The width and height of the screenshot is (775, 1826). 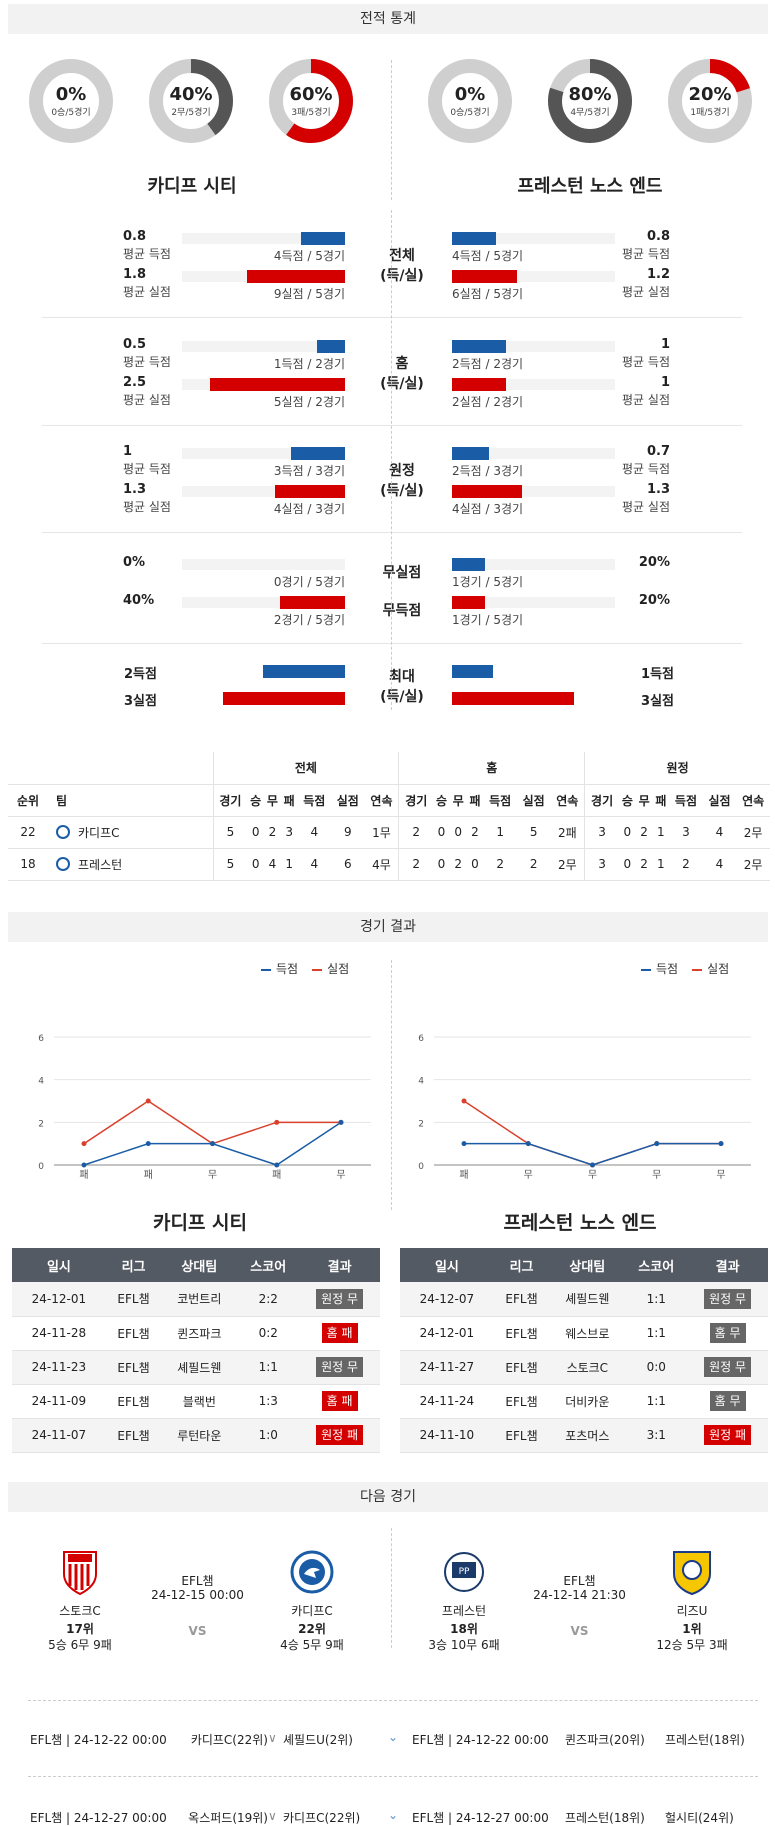 I want to click on result-score: 1:1, so click(x=656, y=1299).